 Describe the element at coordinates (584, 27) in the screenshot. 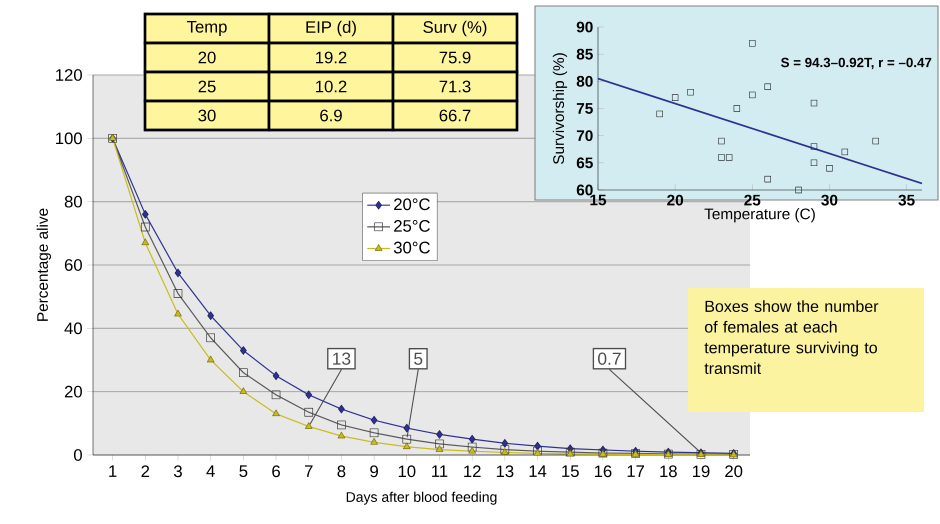

I see `y-tick-label: 90` at that location.